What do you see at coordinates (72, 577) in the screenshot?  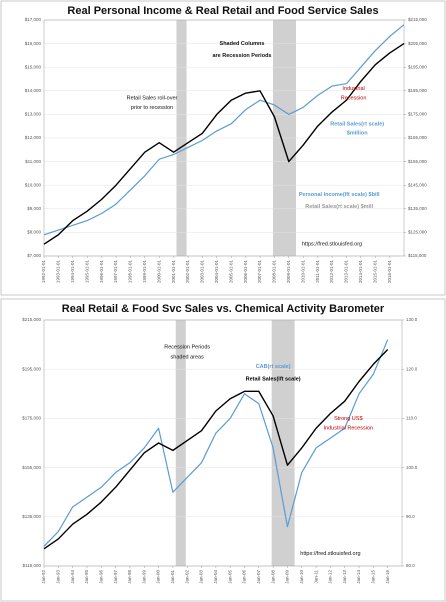 I see `x-tick-label: Jan-94` at bounding box center [72, 577].